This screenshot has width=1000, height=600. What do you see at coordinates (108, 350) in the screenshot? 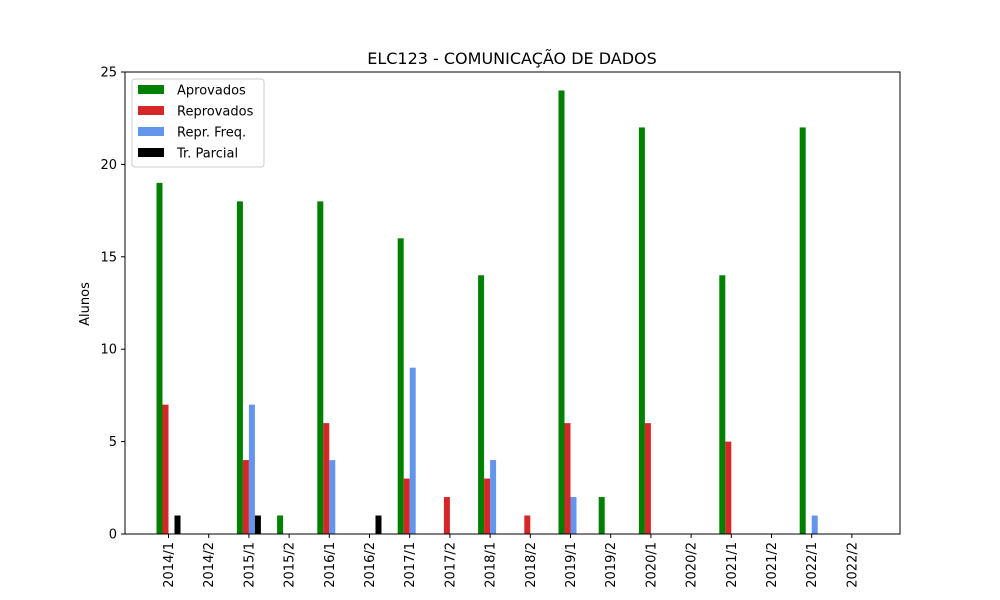
I see `y-tick-label: 10` at bounding box center [108, 350].